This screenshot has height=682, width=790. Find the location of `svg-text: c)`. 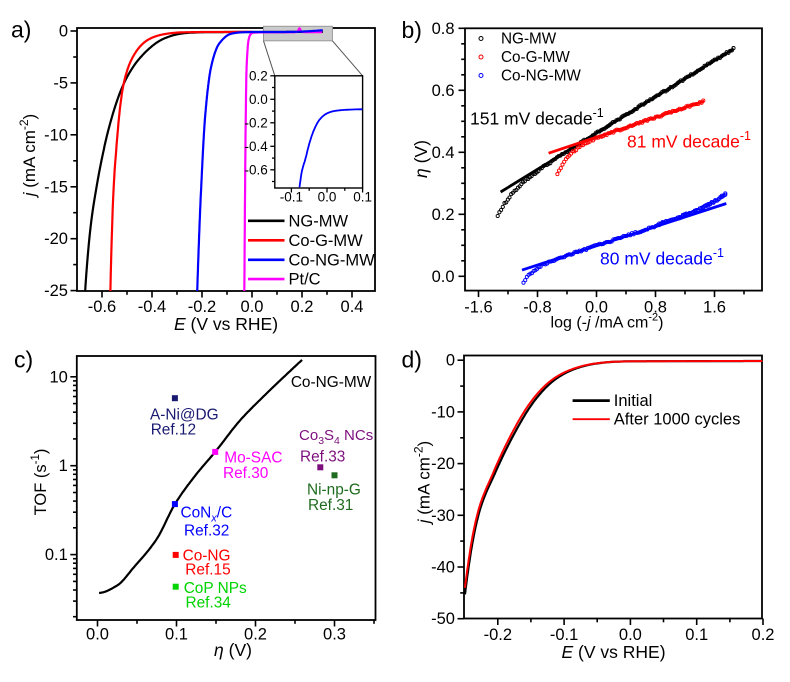

svg-text: c) is located at coordinates (23, 360).